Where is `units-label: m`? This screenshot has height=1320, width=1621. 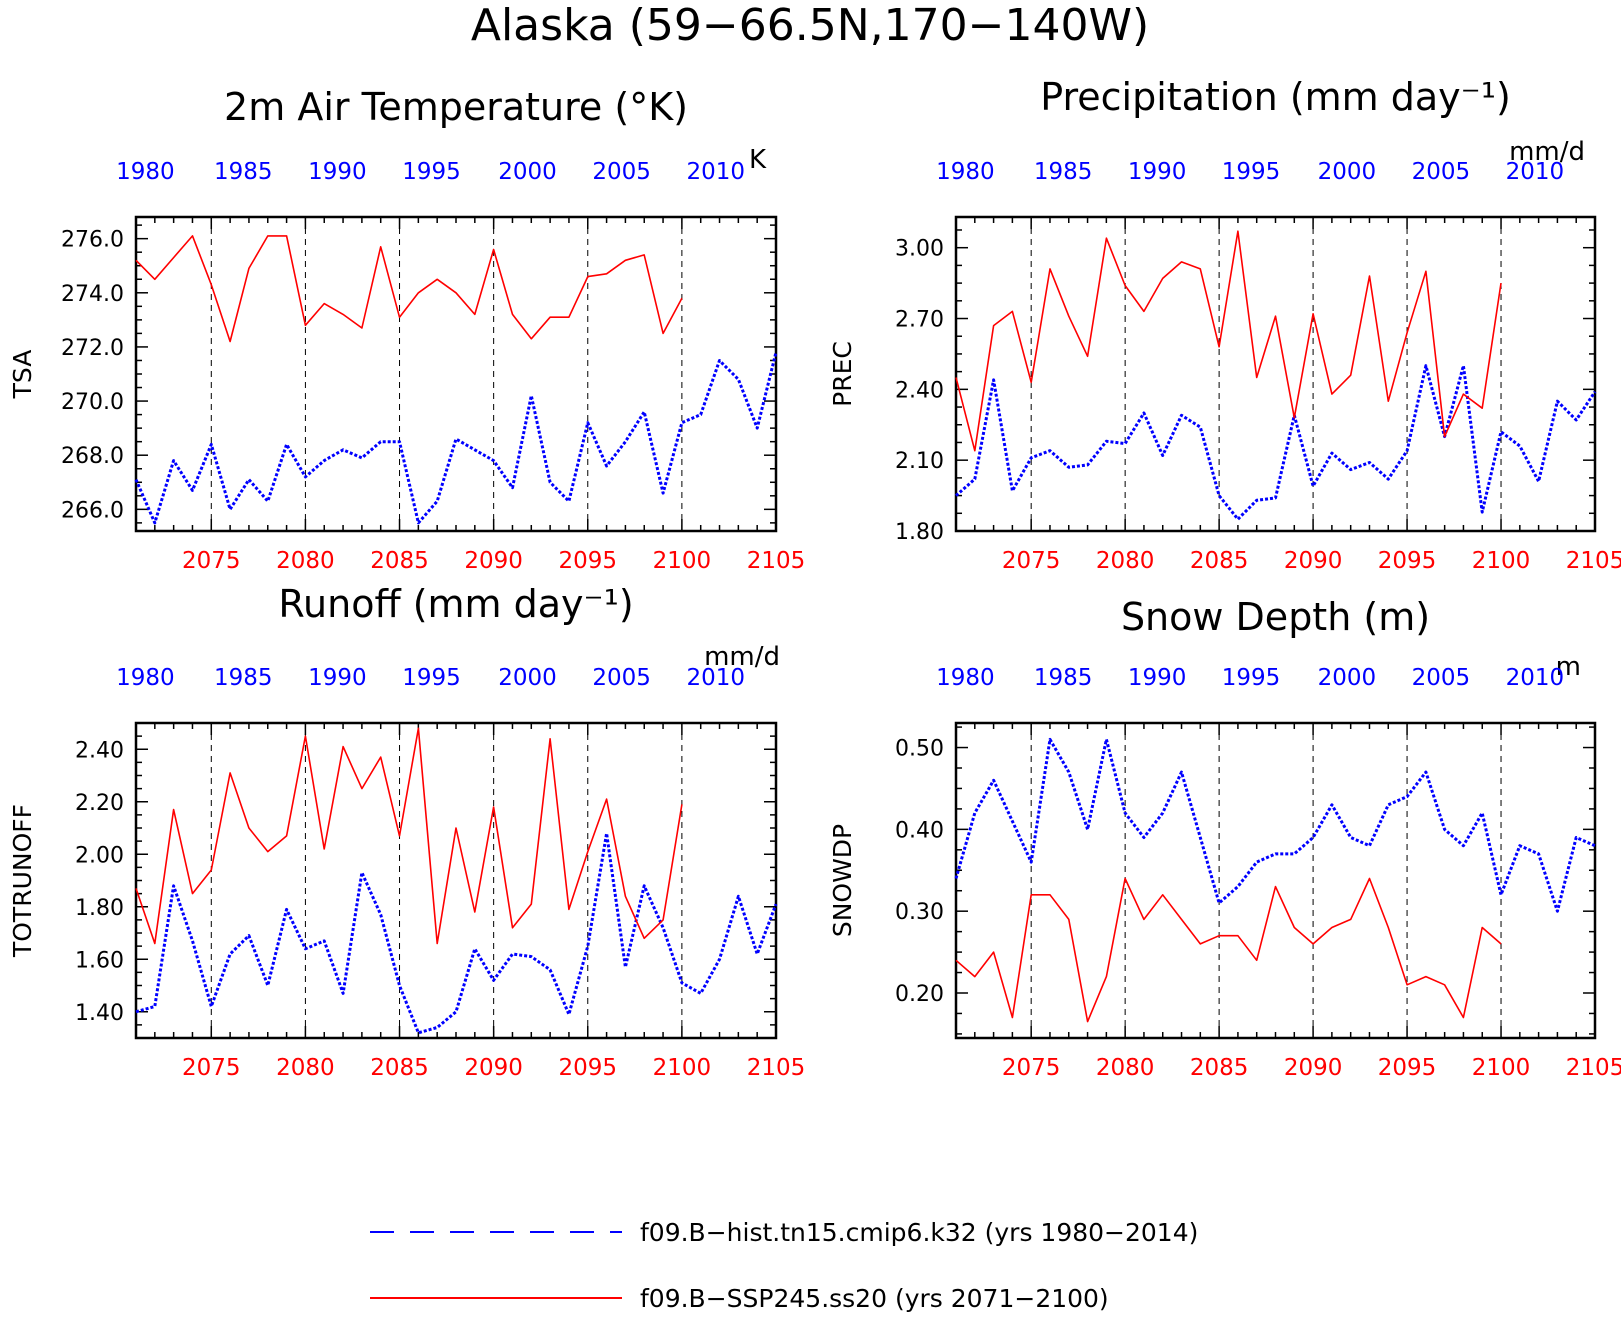 units-label: m is located at coordinates (1568, 667).